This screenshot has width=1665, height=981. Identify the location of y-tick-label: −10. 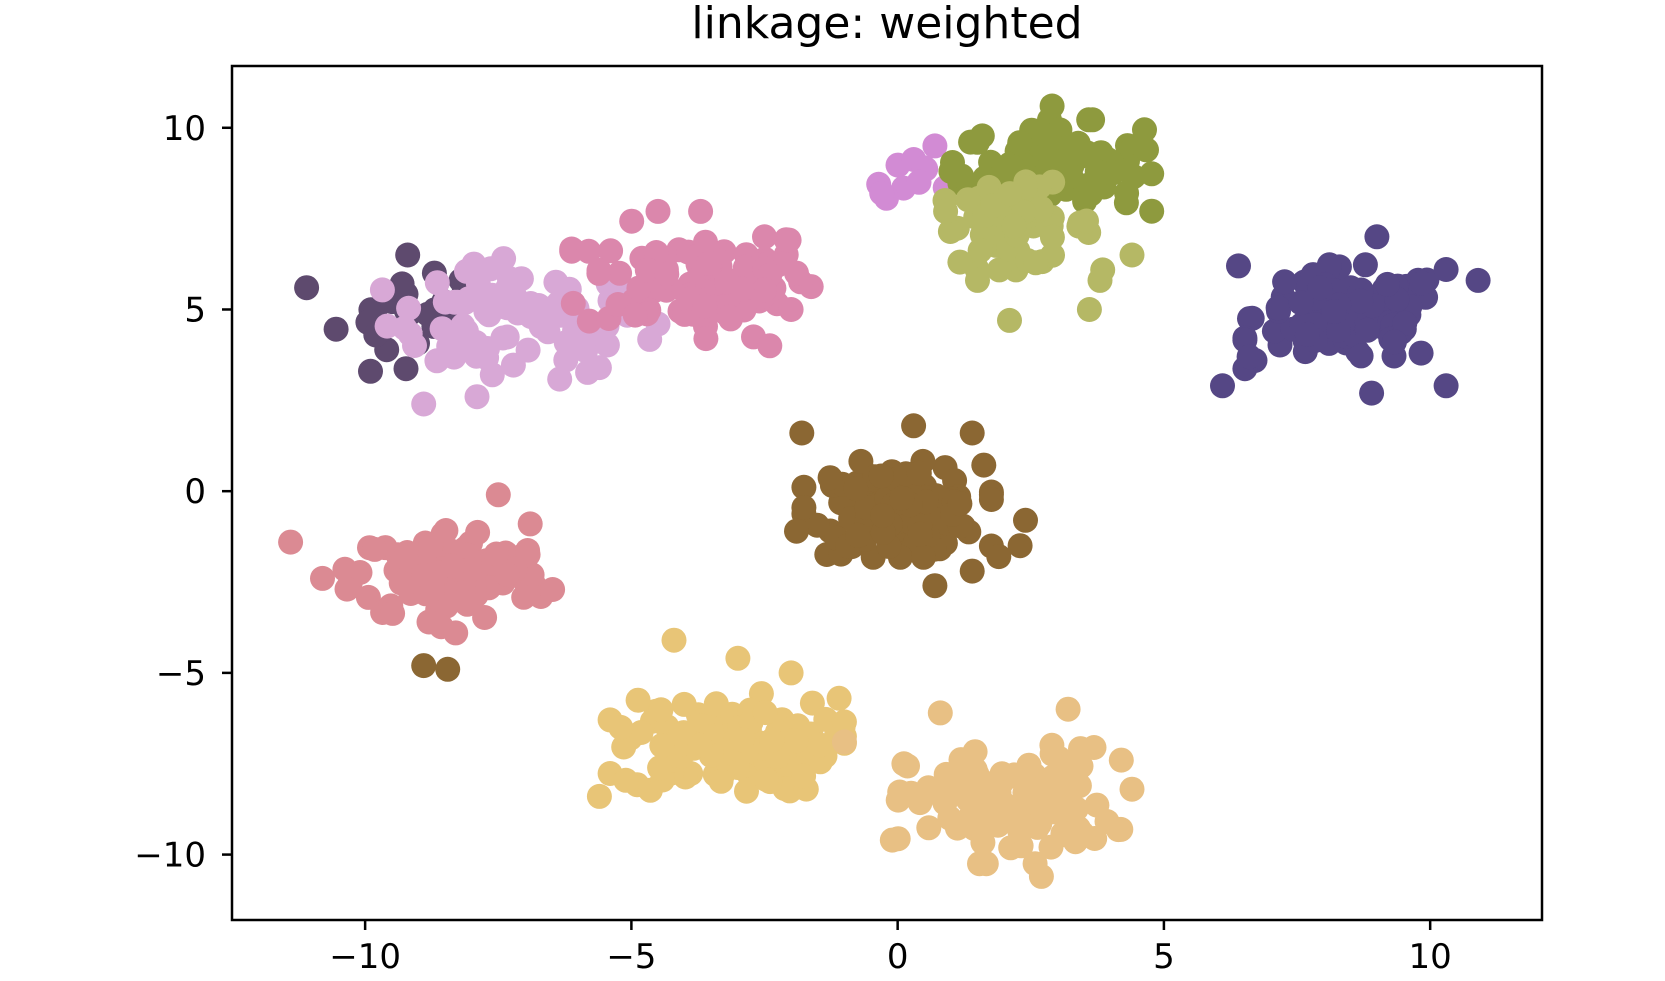
(170, 856).